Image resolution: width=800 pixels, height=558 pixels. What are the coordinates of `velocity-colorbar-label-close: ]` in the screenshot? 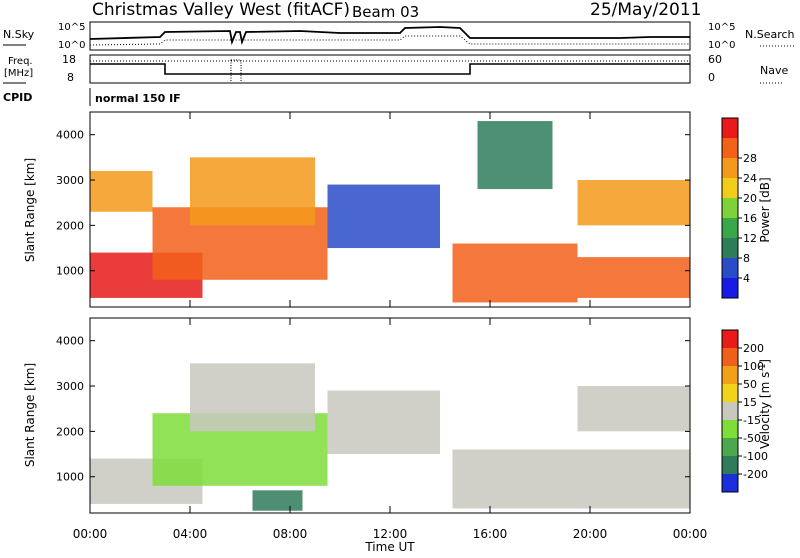 It's located at (765, 361).